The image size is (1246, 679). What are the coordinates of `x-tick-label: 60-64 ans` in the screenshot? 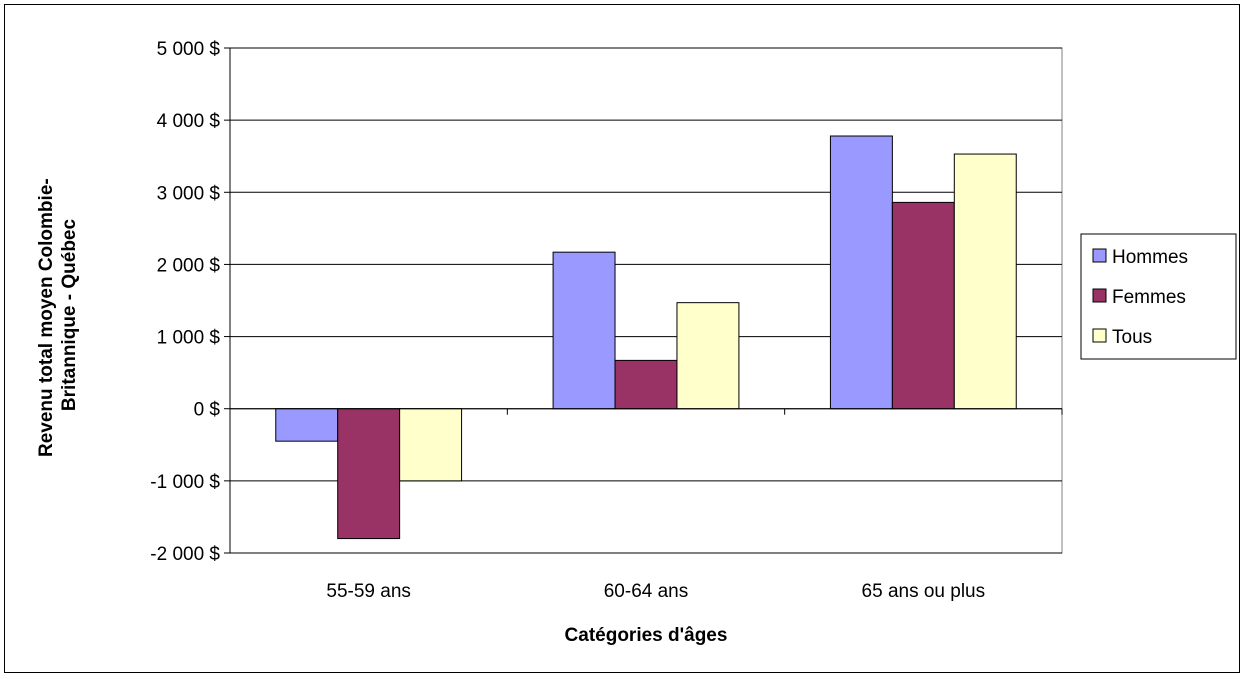 It's located at (646, 591).